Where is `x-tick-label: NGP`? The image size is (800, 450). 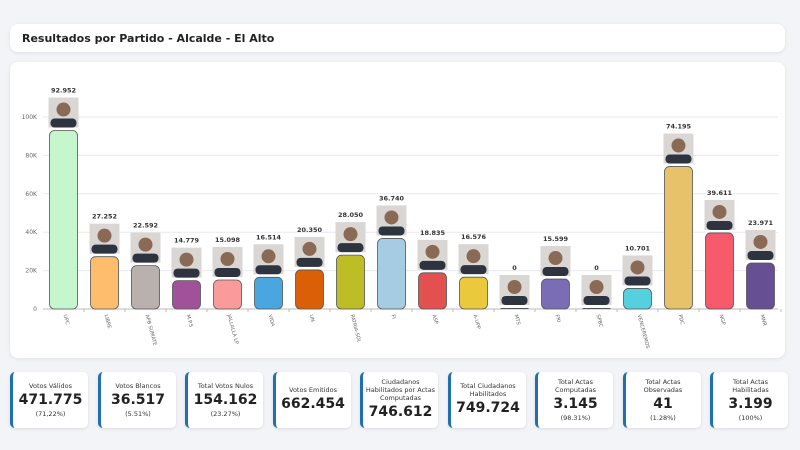
x-tick-label: NGP is located at coordinates (722, 320).